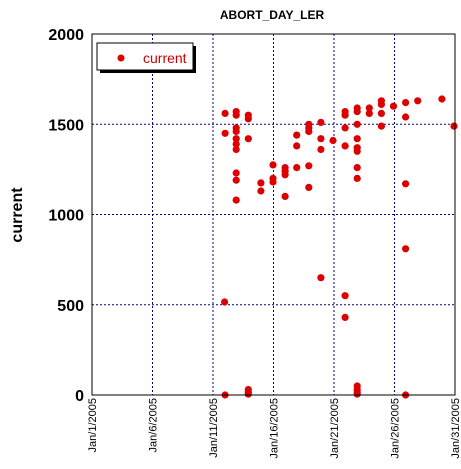  What do you see at coordinates (17, 215) in the screenshot?
I see `y-axis-label: current` at bounding box center [17, 215].